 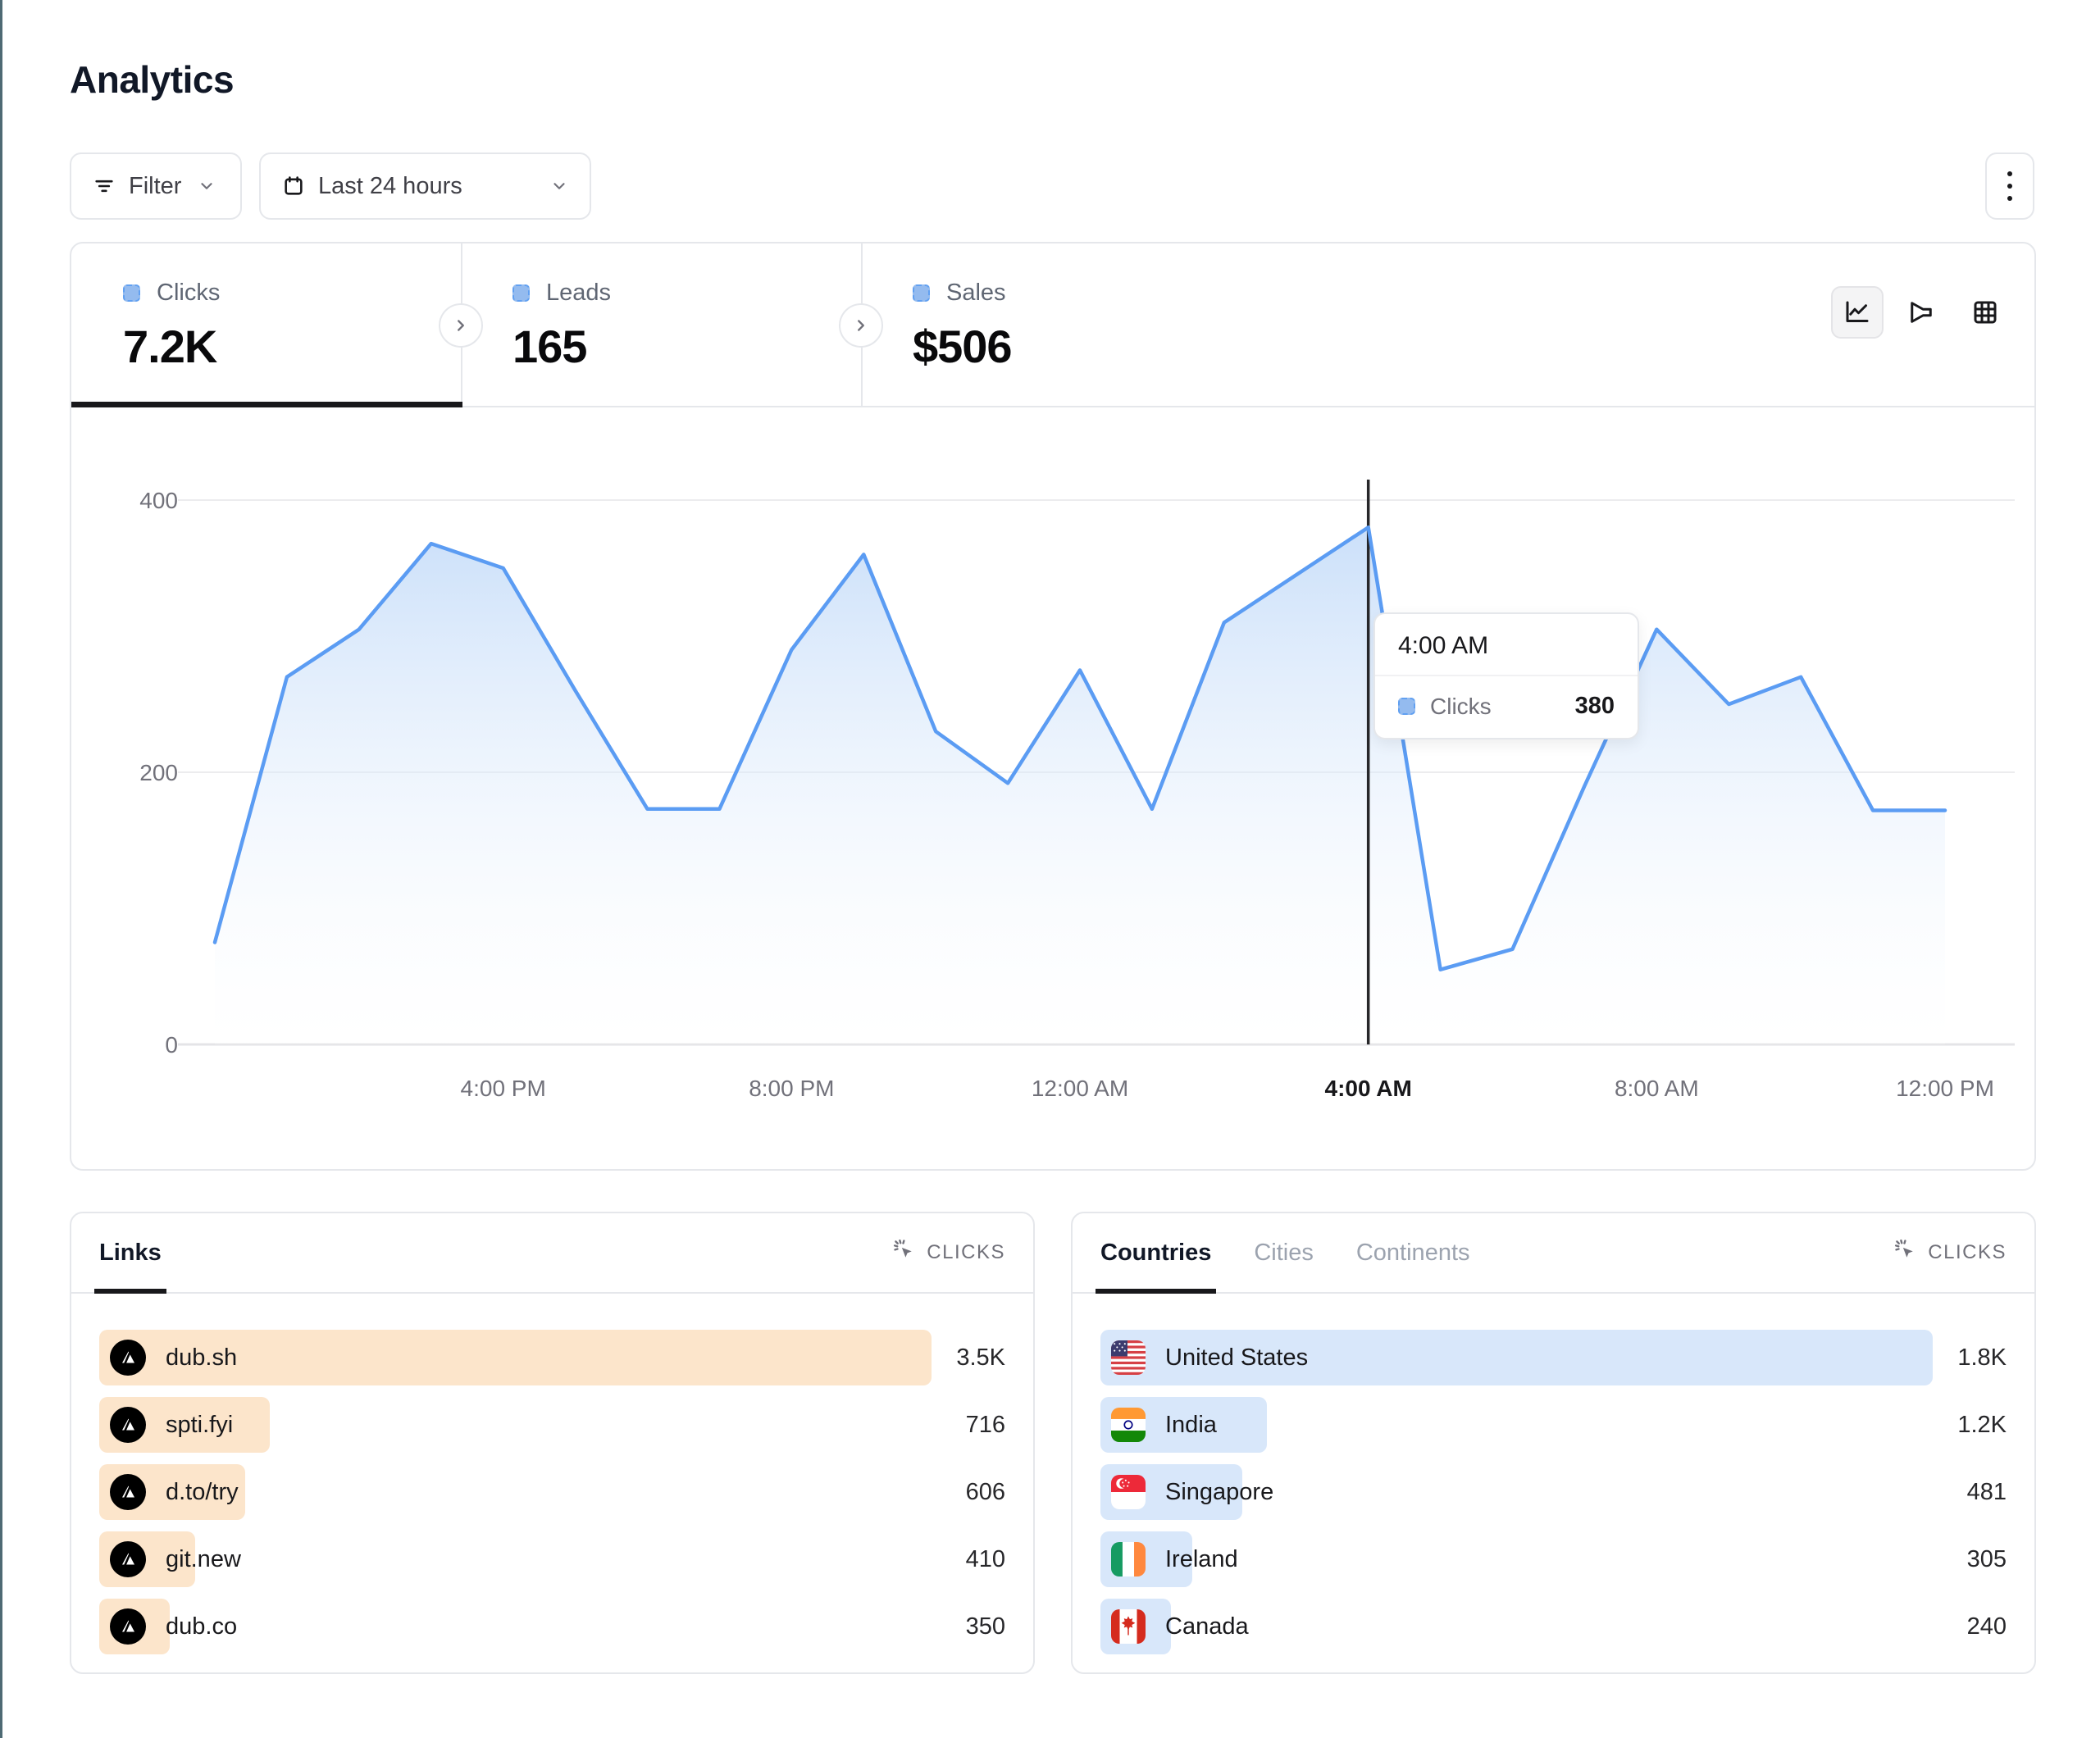 What do you see at coordinates (1, 869) in the screenshot?
I see `window-edge-accent` at bounding box center [1, 869].